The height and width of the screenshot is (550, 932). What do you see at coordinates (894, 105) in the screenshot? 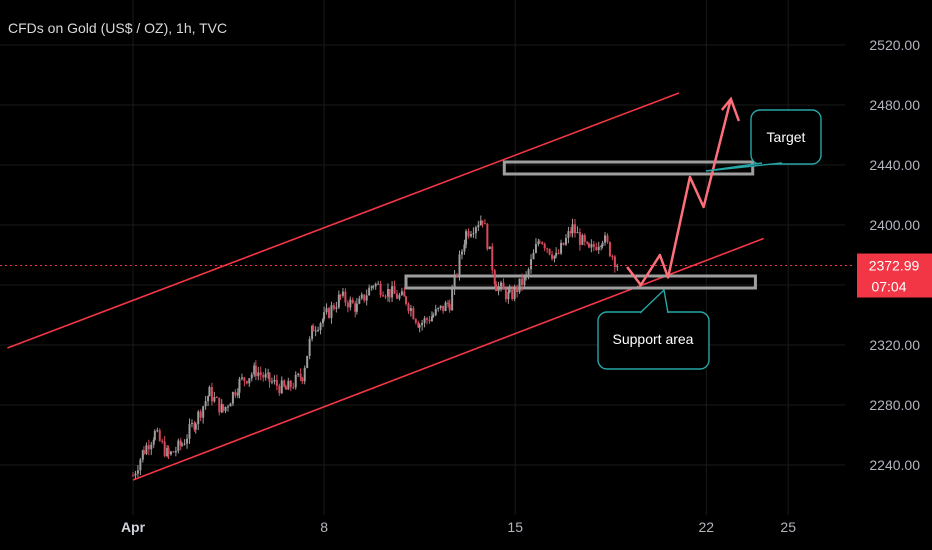
I see `y-tick-label: 2480.00` at bounding box center [894, 105].